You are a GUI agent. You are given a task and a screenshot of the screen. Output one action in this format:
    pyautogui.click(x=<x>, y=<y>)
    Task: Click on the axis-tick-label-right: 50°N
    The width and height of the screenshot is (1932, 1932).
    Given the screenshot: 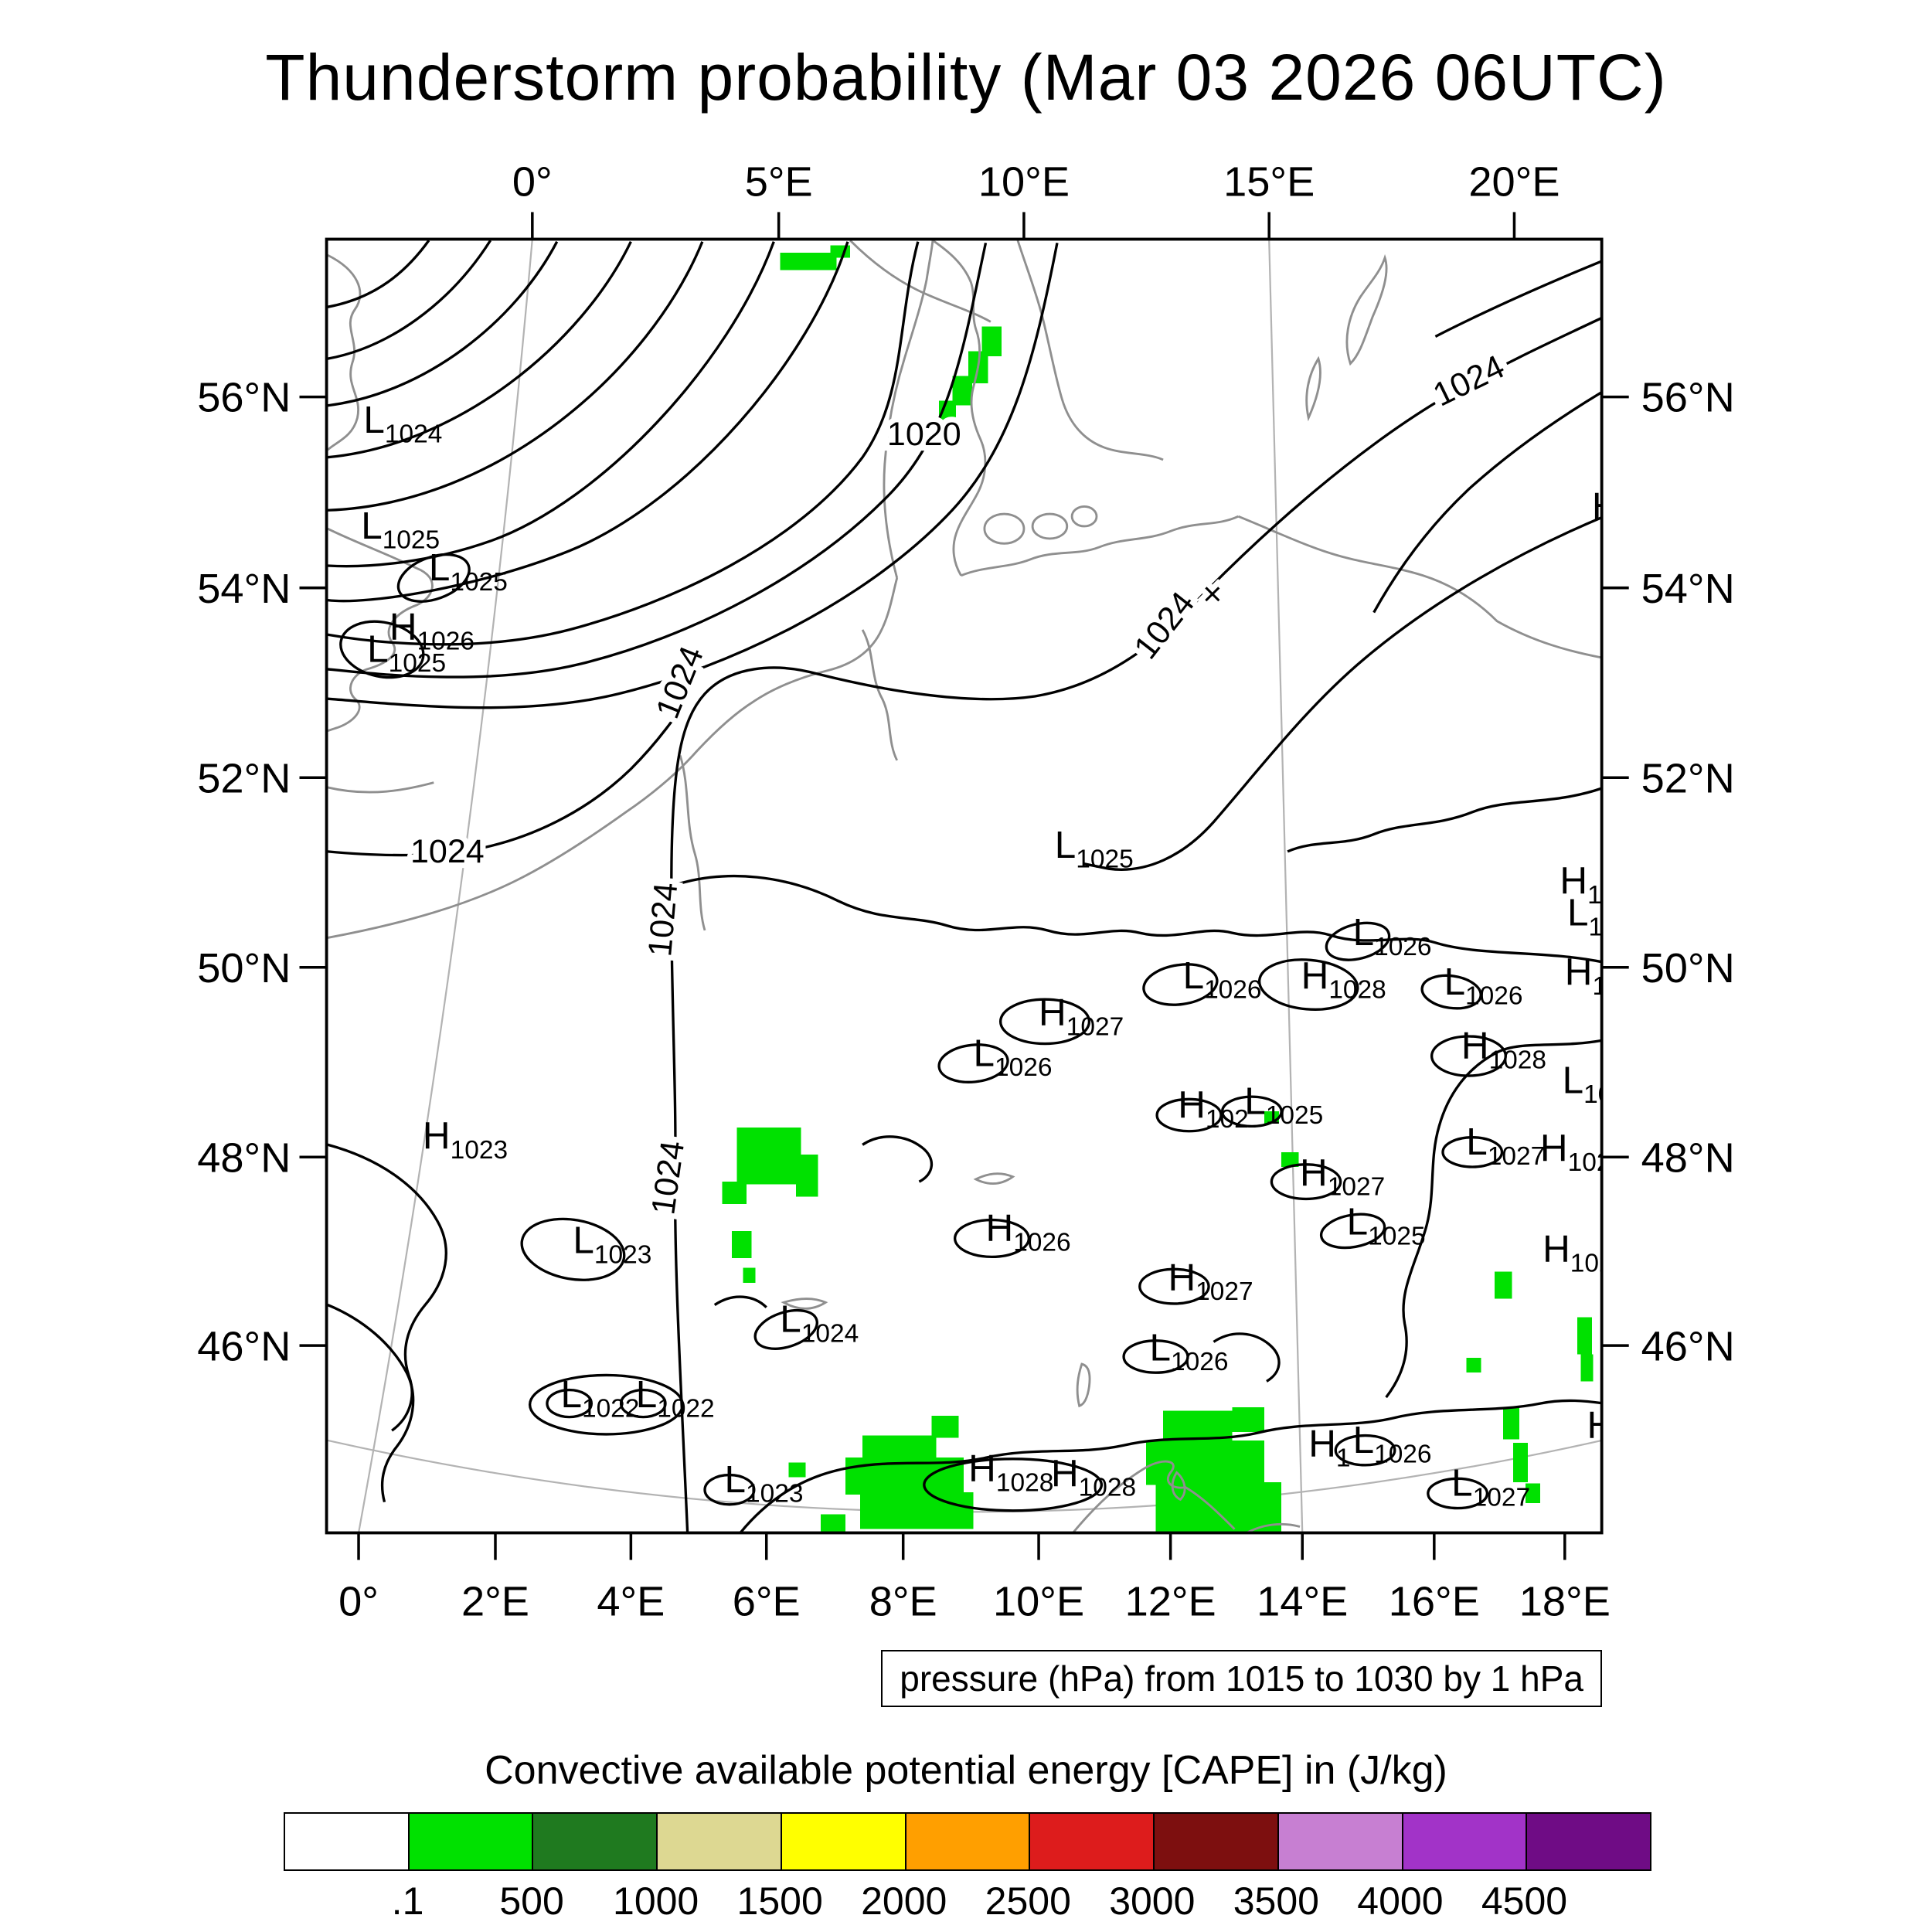 What is the action you would take?
    pyautogui.click(x=1688, y=969)
    